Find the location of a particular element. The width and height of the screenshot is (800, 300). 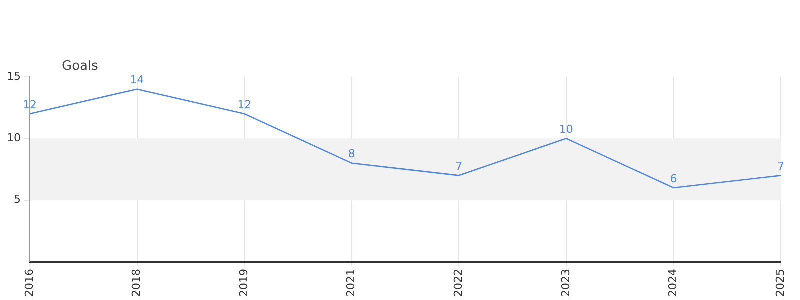

x-tick-label: 2024 is located at coordinates (673, 283).